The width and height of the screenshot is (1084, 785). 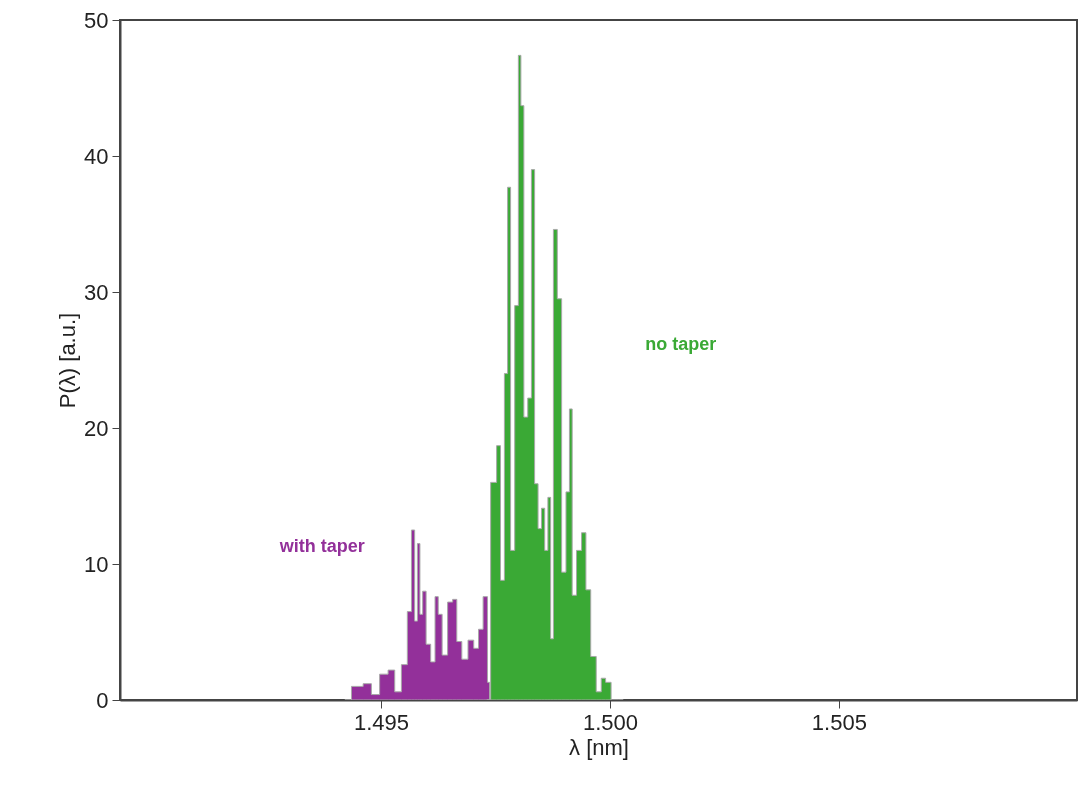 I want to click on y-tick-label: 10, so click(x=96, y=564).